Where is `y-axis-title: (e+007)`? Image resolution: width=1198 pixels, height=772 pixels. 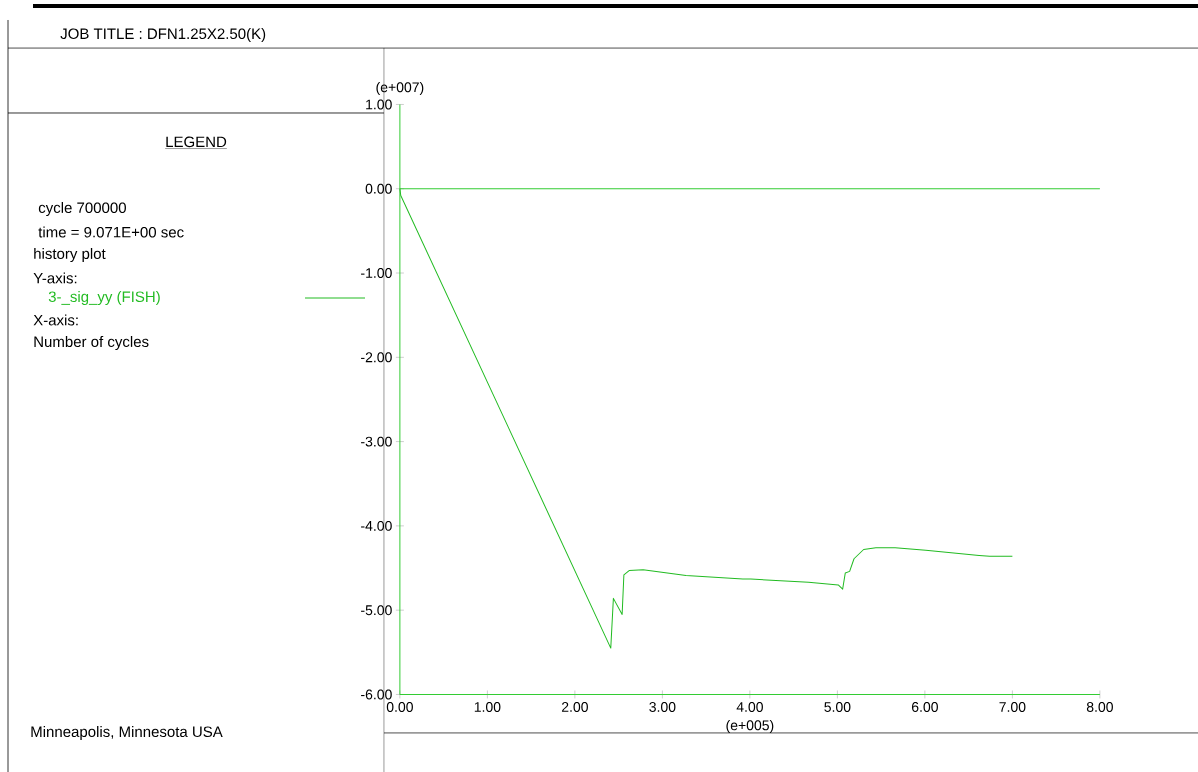 y-axis-title: (e+007) is located at coordinates (400, 88).